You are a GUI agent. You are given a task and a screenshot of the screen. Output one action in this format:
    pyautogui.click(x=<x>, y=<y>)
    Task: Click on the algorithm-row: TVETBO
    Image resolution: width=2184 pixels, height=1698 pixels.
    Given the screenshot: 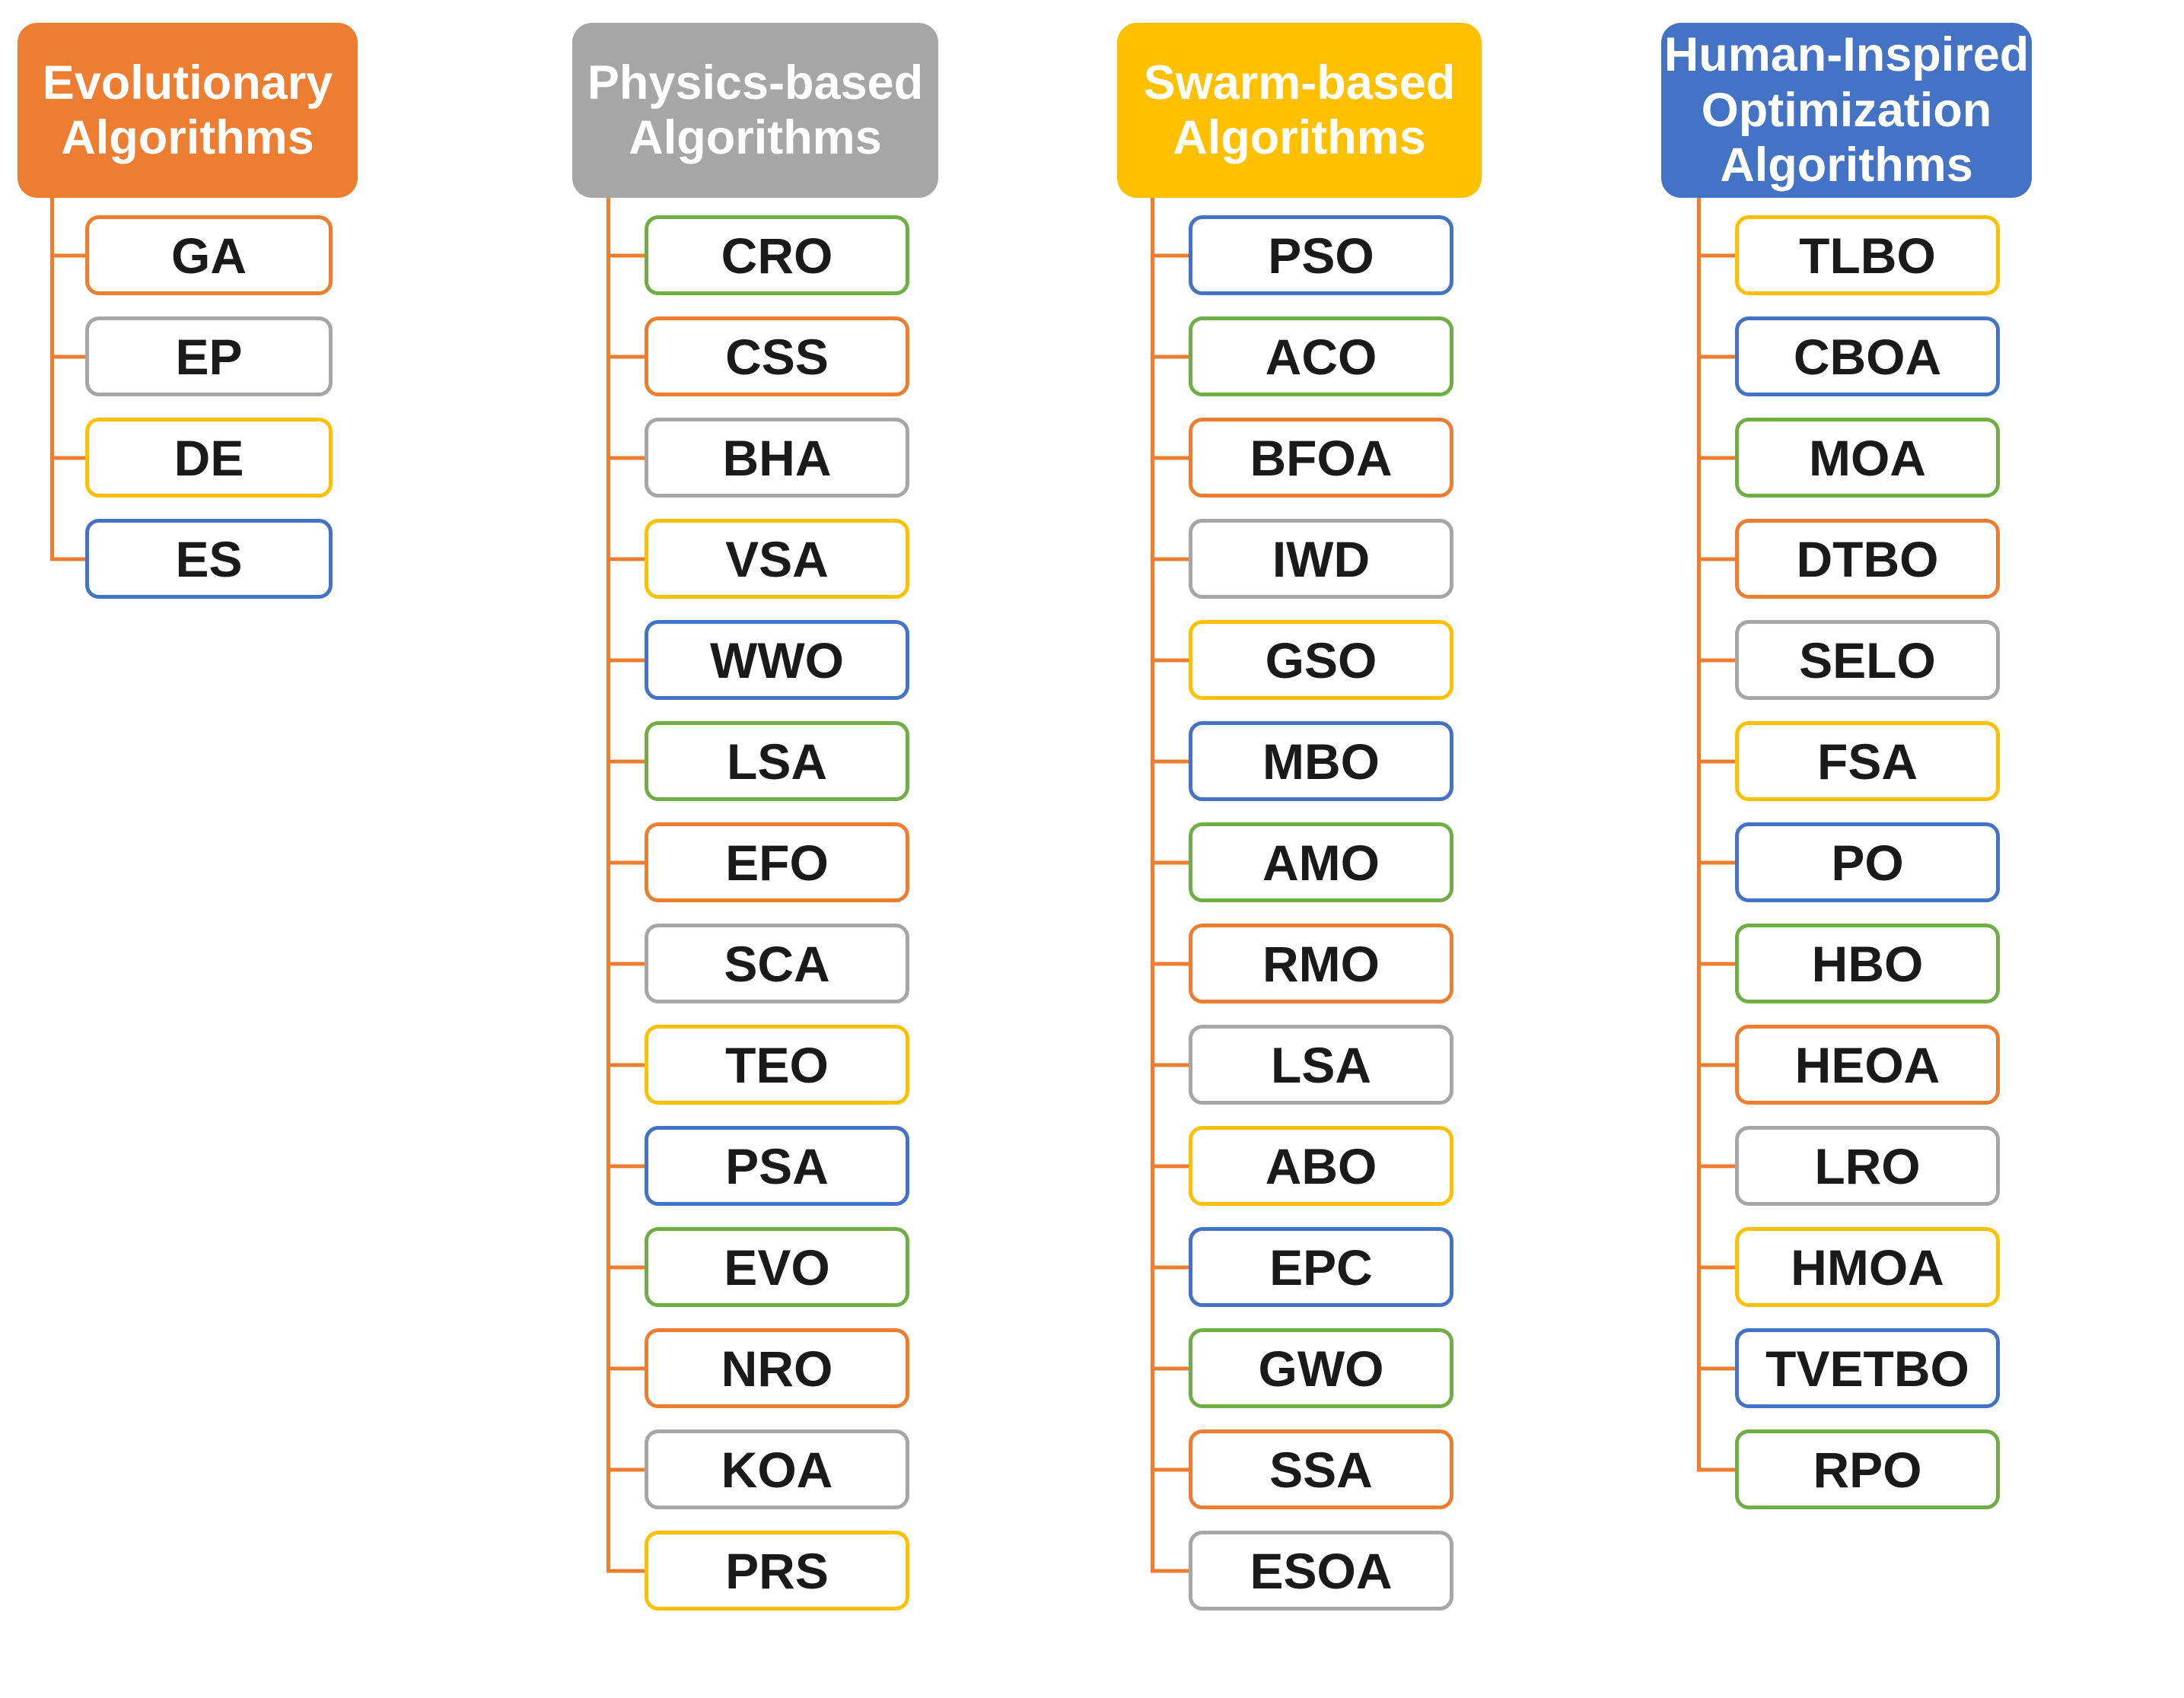 What is the action you would take?
    pyautogui.click(x=1848, y=1368)
    